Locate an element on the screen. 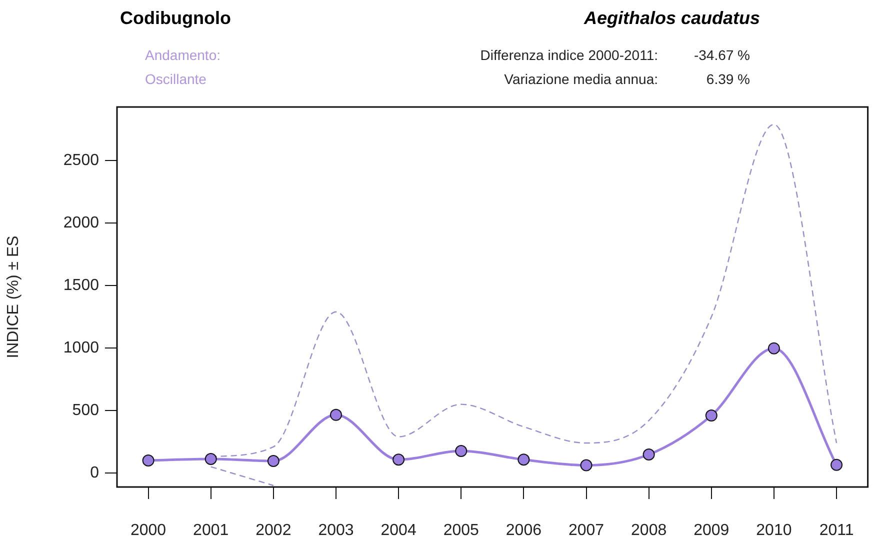 The height and width of the screenshot is (549, 876). text: Differenza indice 2000-2011: is located at coordinates (569, 55).